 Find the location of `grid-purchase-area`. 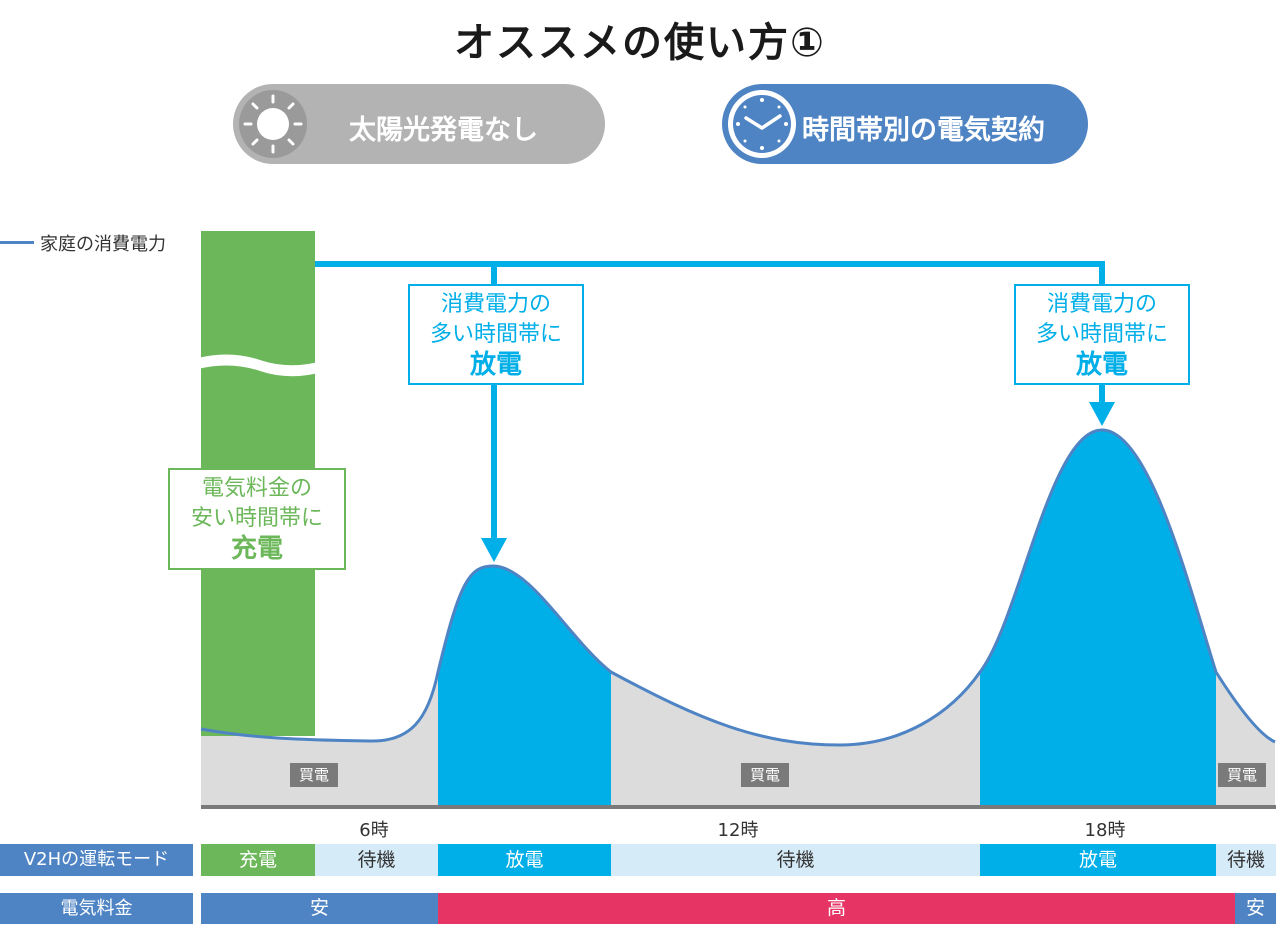

grid-purchase-area is located at coordinates (738, 739).